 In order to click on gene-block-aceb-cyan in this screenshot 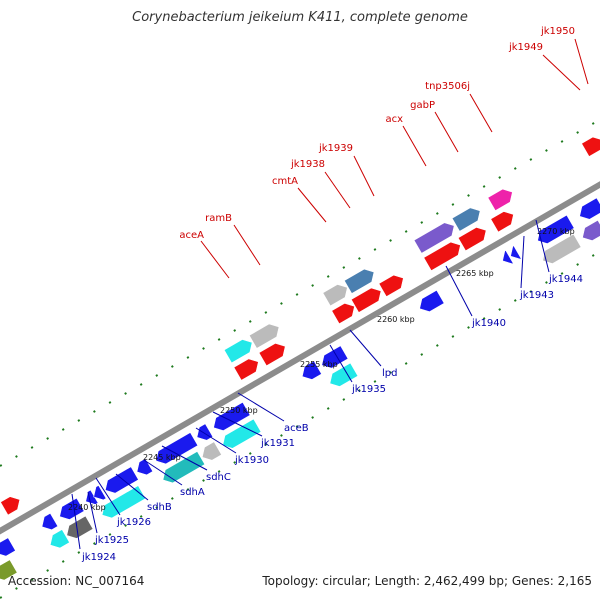, I will do `click(242, 433)`.